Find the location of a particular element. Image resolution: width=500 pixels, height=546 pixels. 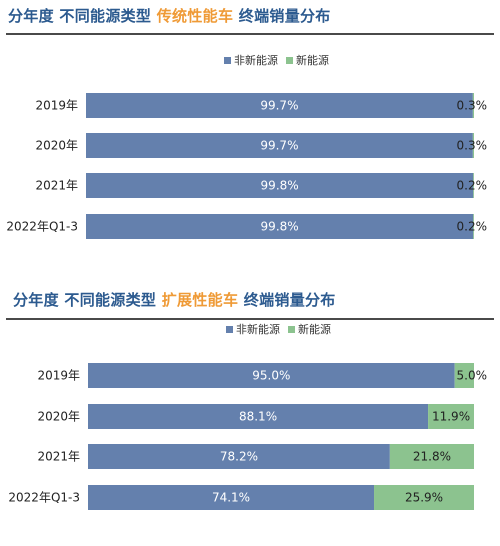

chart-title-traditional: 分年度 不同能源类型 传统性能车 终端销量分布 is located at coordinates (169, 15).